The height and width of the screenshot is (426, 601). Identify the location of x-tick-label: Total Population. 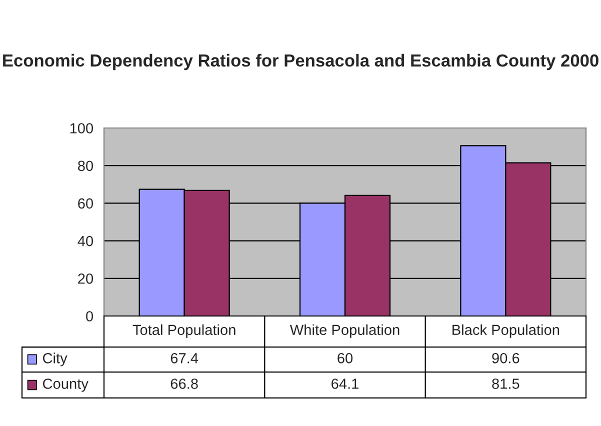
(184, 331).